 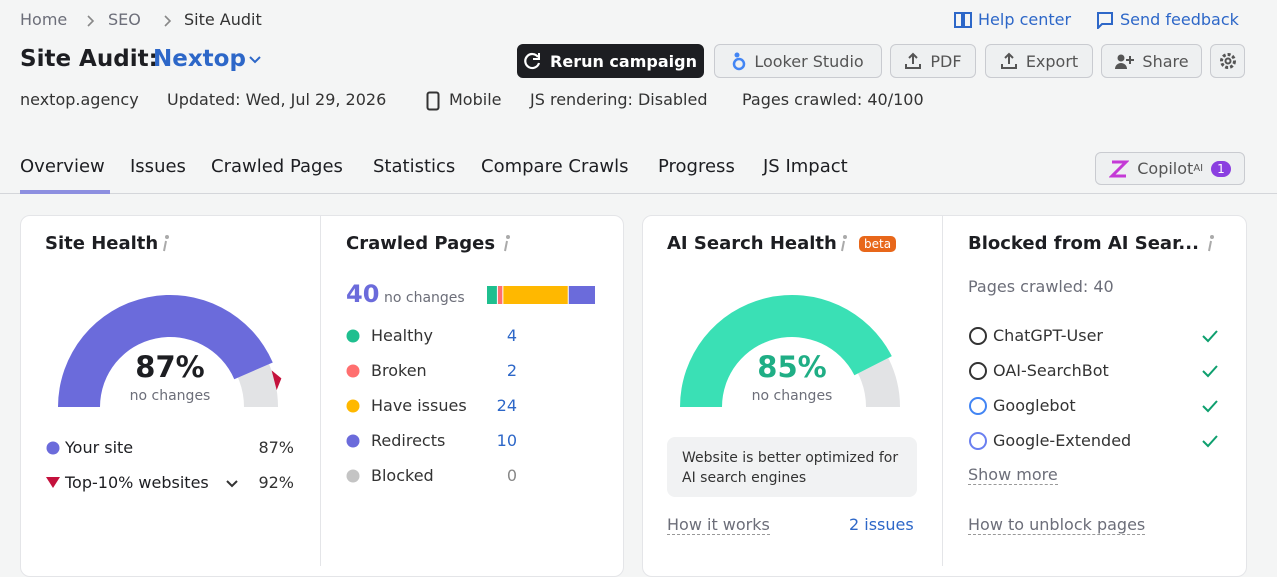 I want to click on row-value: 2, so click(x=511, y=370).